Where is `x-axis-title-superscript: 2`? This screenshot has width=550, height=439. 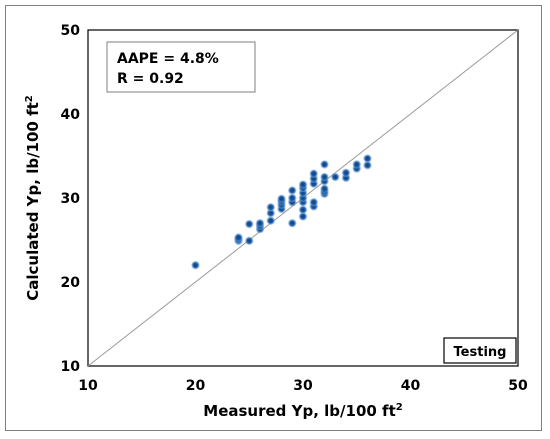 x-axis-title-superscript: 2 is located at coordinates (399, 407).